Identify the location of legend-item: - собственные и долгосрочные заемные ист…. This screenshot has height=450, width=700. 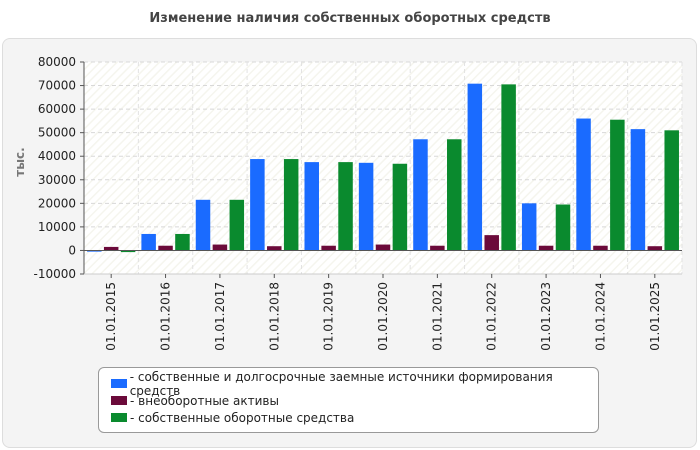
(354, 384).